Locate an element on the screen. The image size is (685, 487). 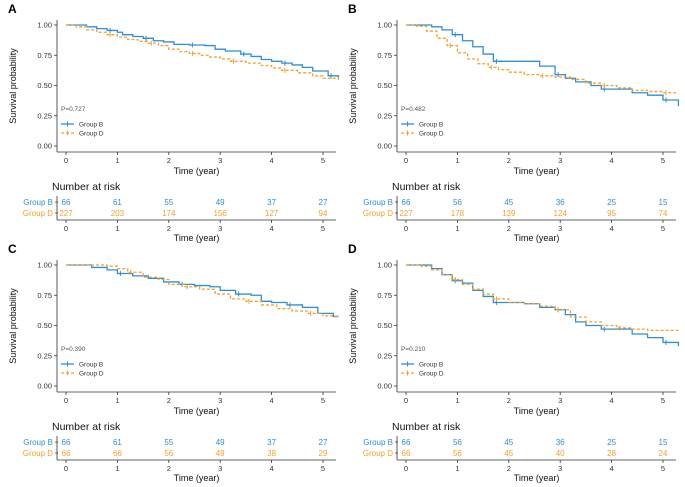
risk-value: 28 is located at coordinates (611, 453).